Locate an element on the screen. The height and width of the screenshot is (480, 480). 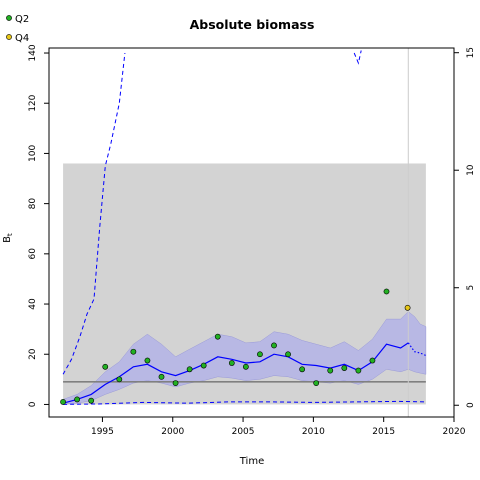
x-tick-label: 2015 is located at coordinates (383, 432).